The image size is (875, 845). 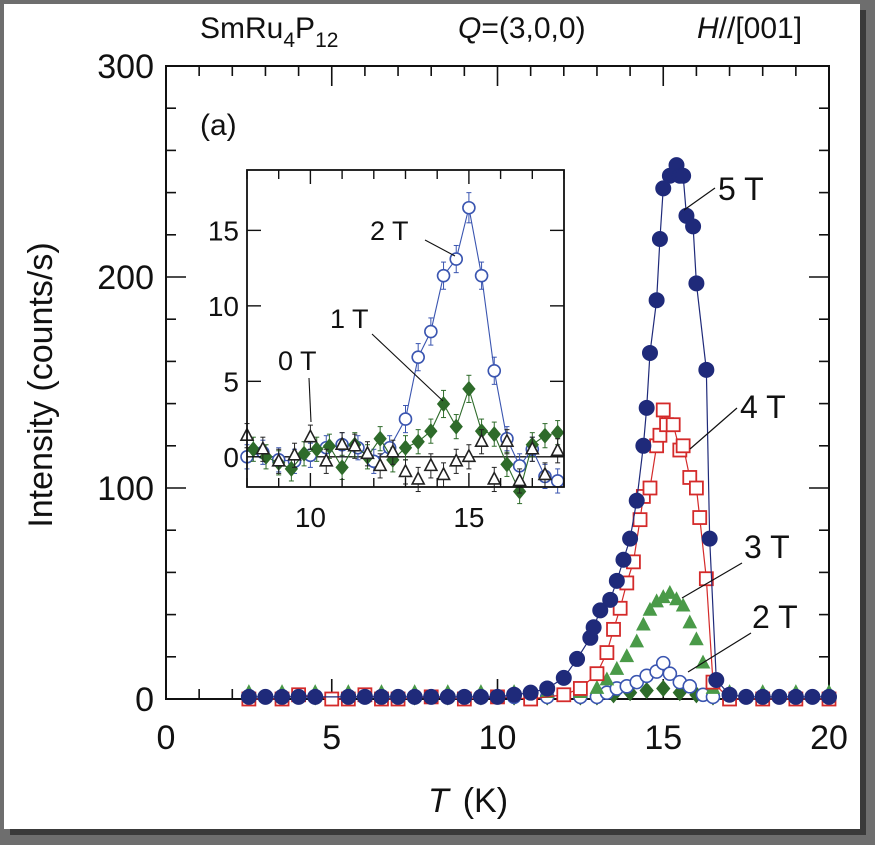 What do you see at coordinates (468, 801) in the screenshot?
I see `x-axis-label: T (K)` at bounding box center [468, 801].